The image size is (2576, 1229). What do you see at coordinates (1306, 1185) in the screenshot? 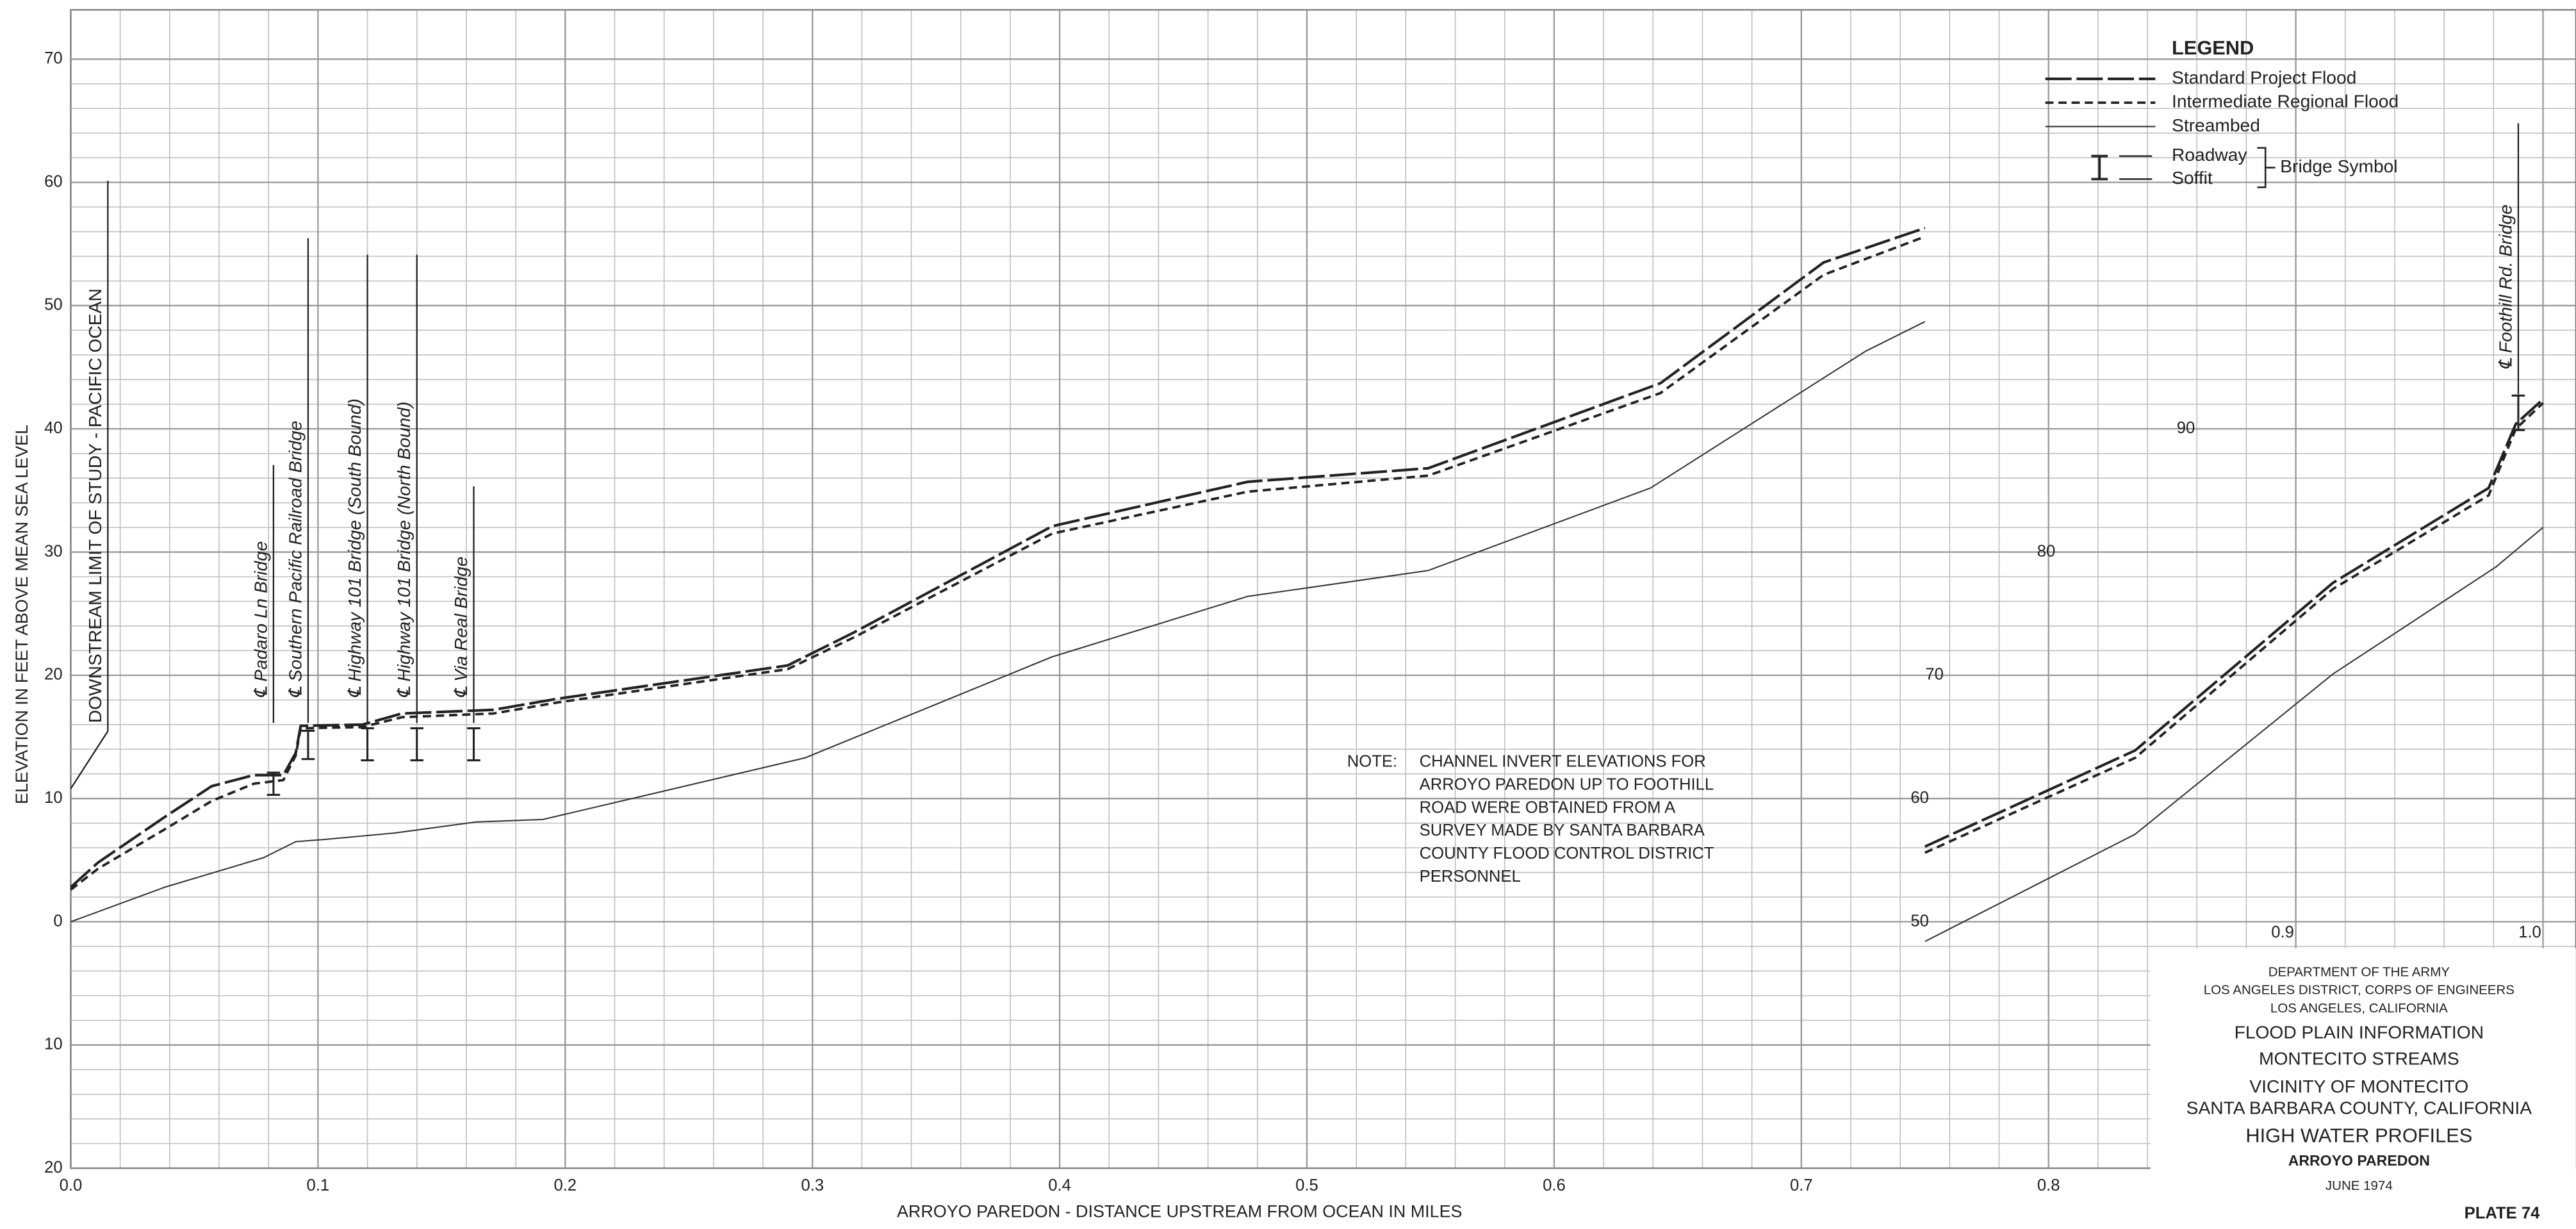
I see `x-tick-label: 0.5` at bounding box center [1306, 1185].